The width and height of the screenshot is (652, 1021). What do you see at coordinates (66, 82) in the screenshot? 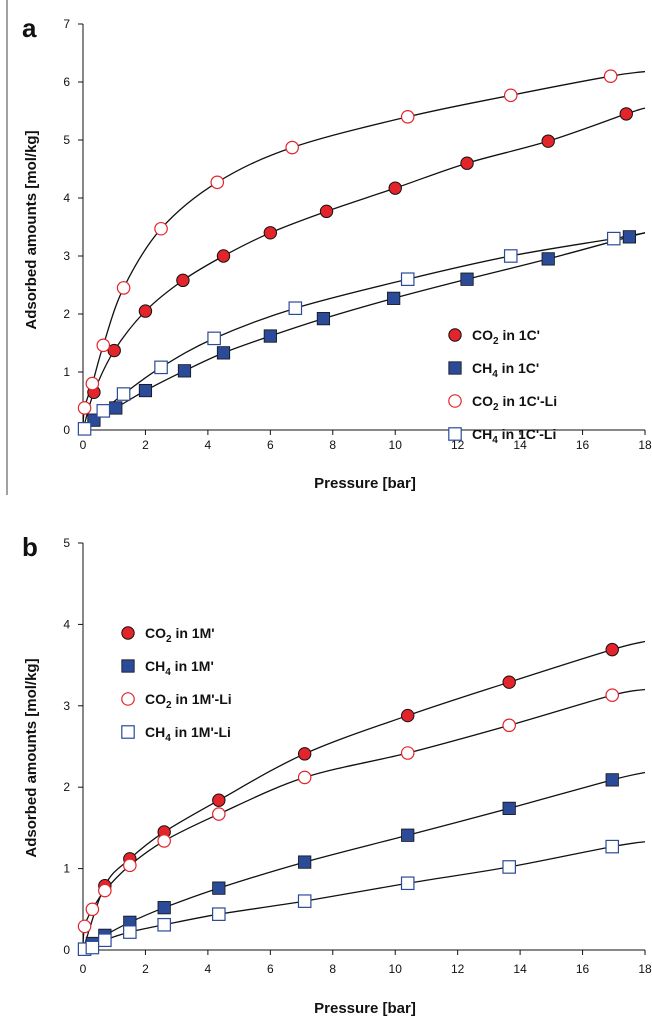
I see `y-tick-label: 6` at bounding box center [66, 82].